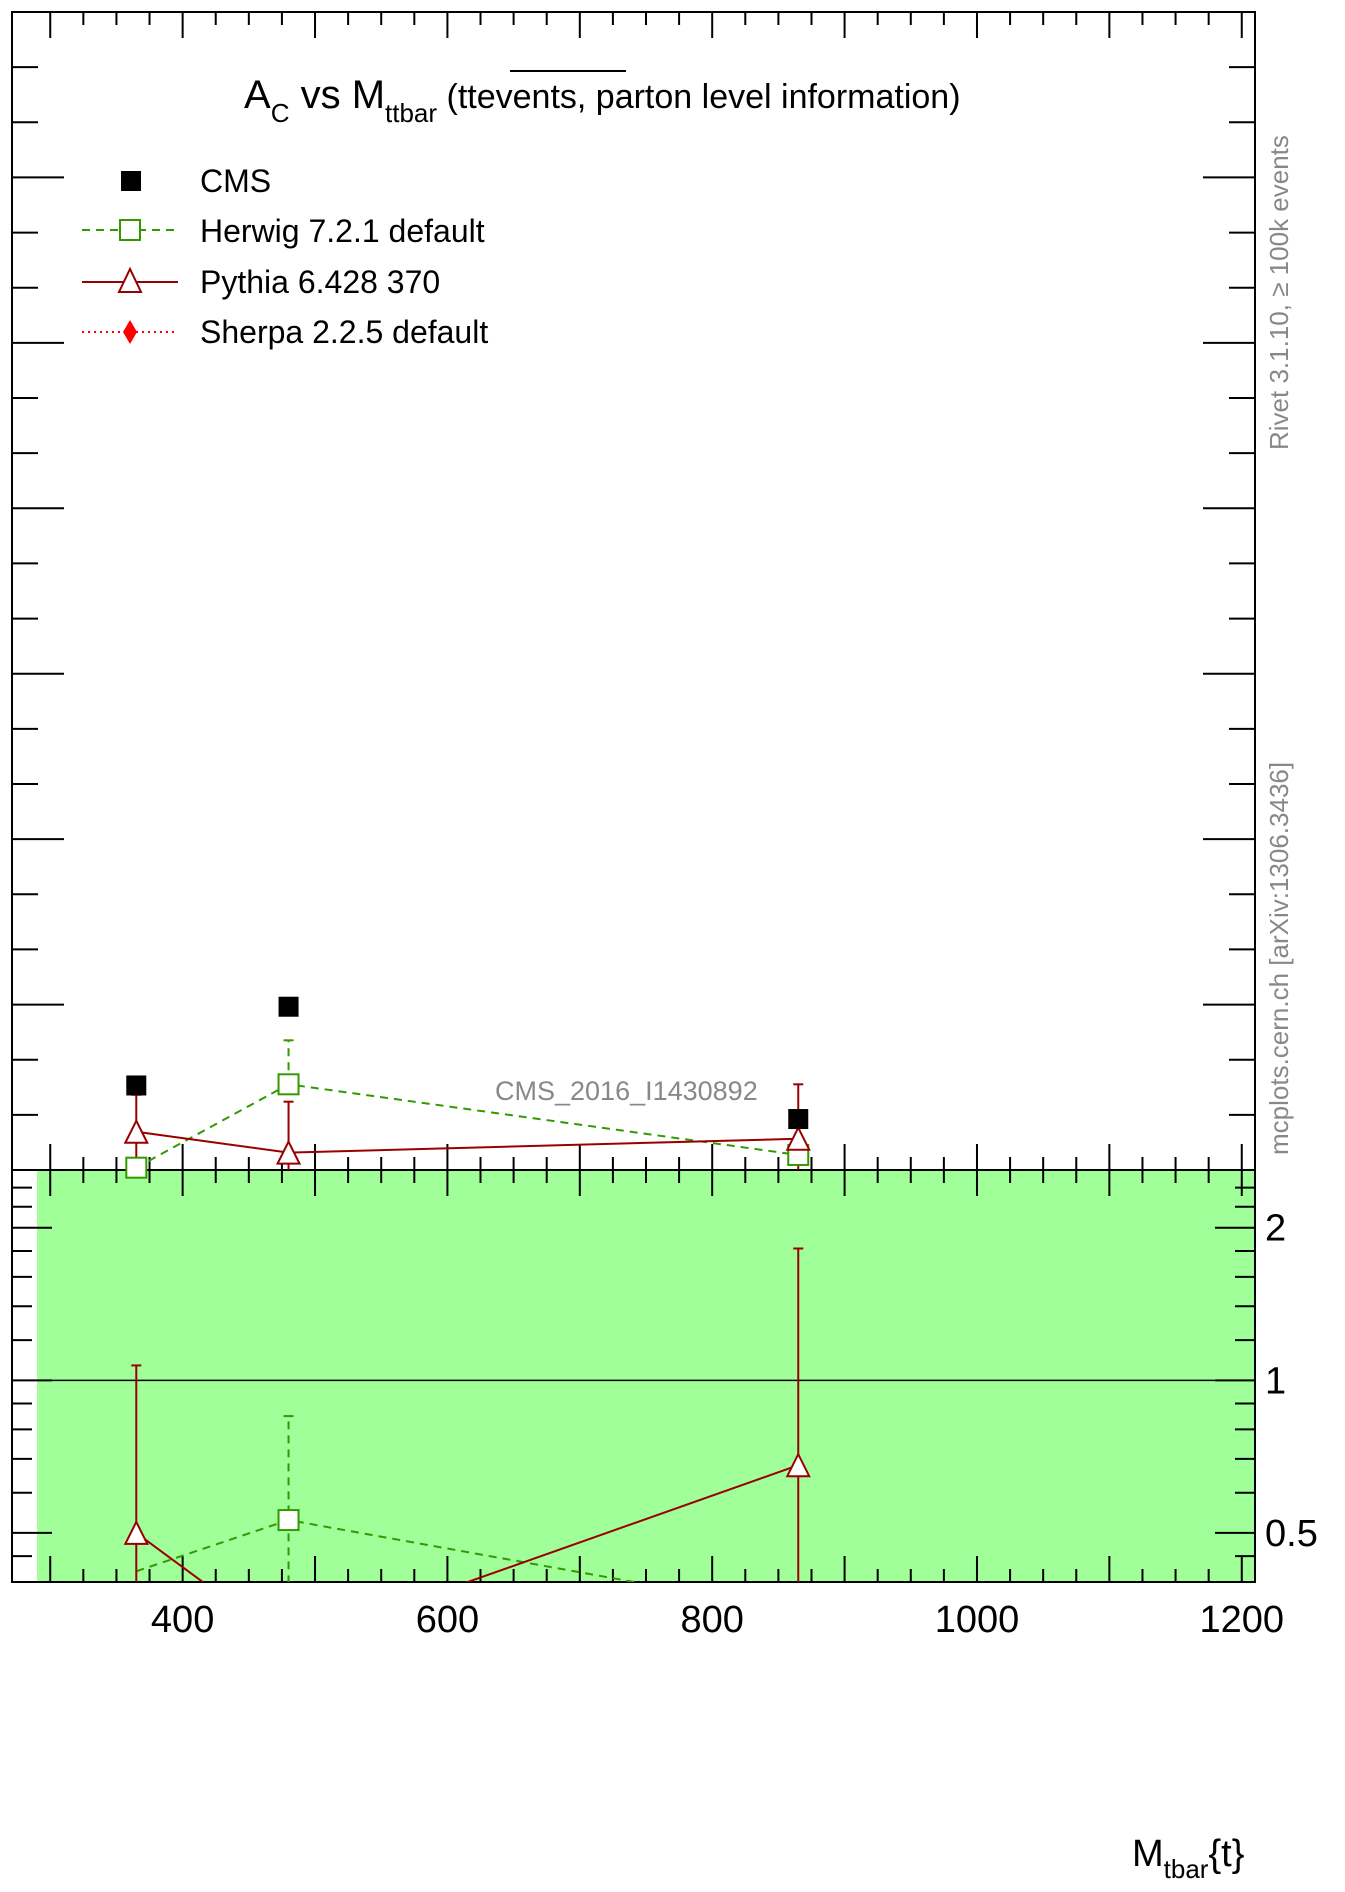  What do you see at coordinates (467, 1523) in the screenshot?
I see `ratio-pythia-line` at bounding box center [467, 1523].